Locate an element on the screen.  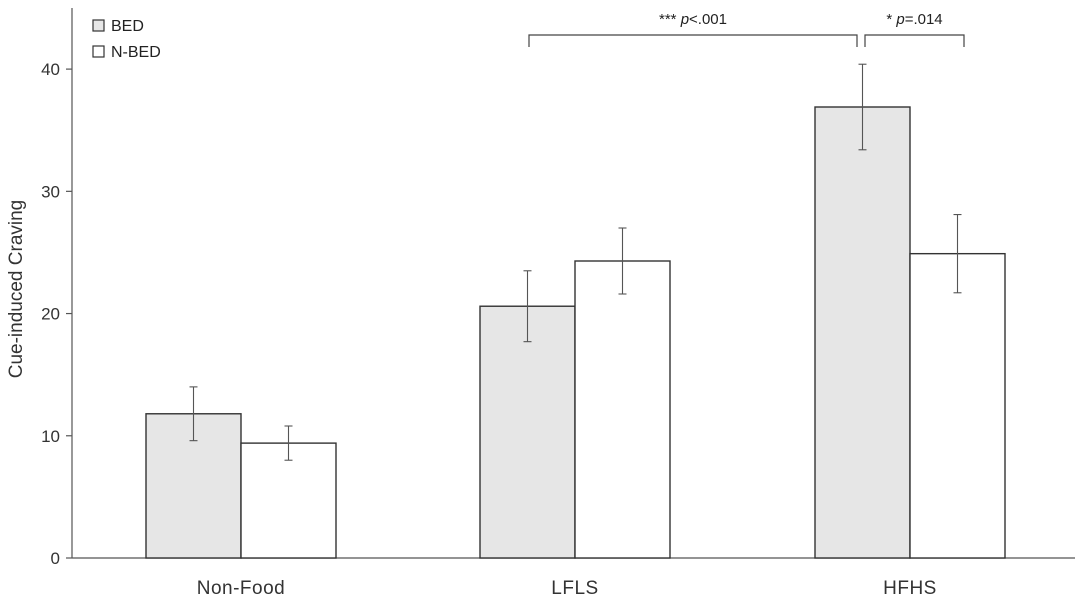
legend: BED N-BED is located at coordinates (126, 39).